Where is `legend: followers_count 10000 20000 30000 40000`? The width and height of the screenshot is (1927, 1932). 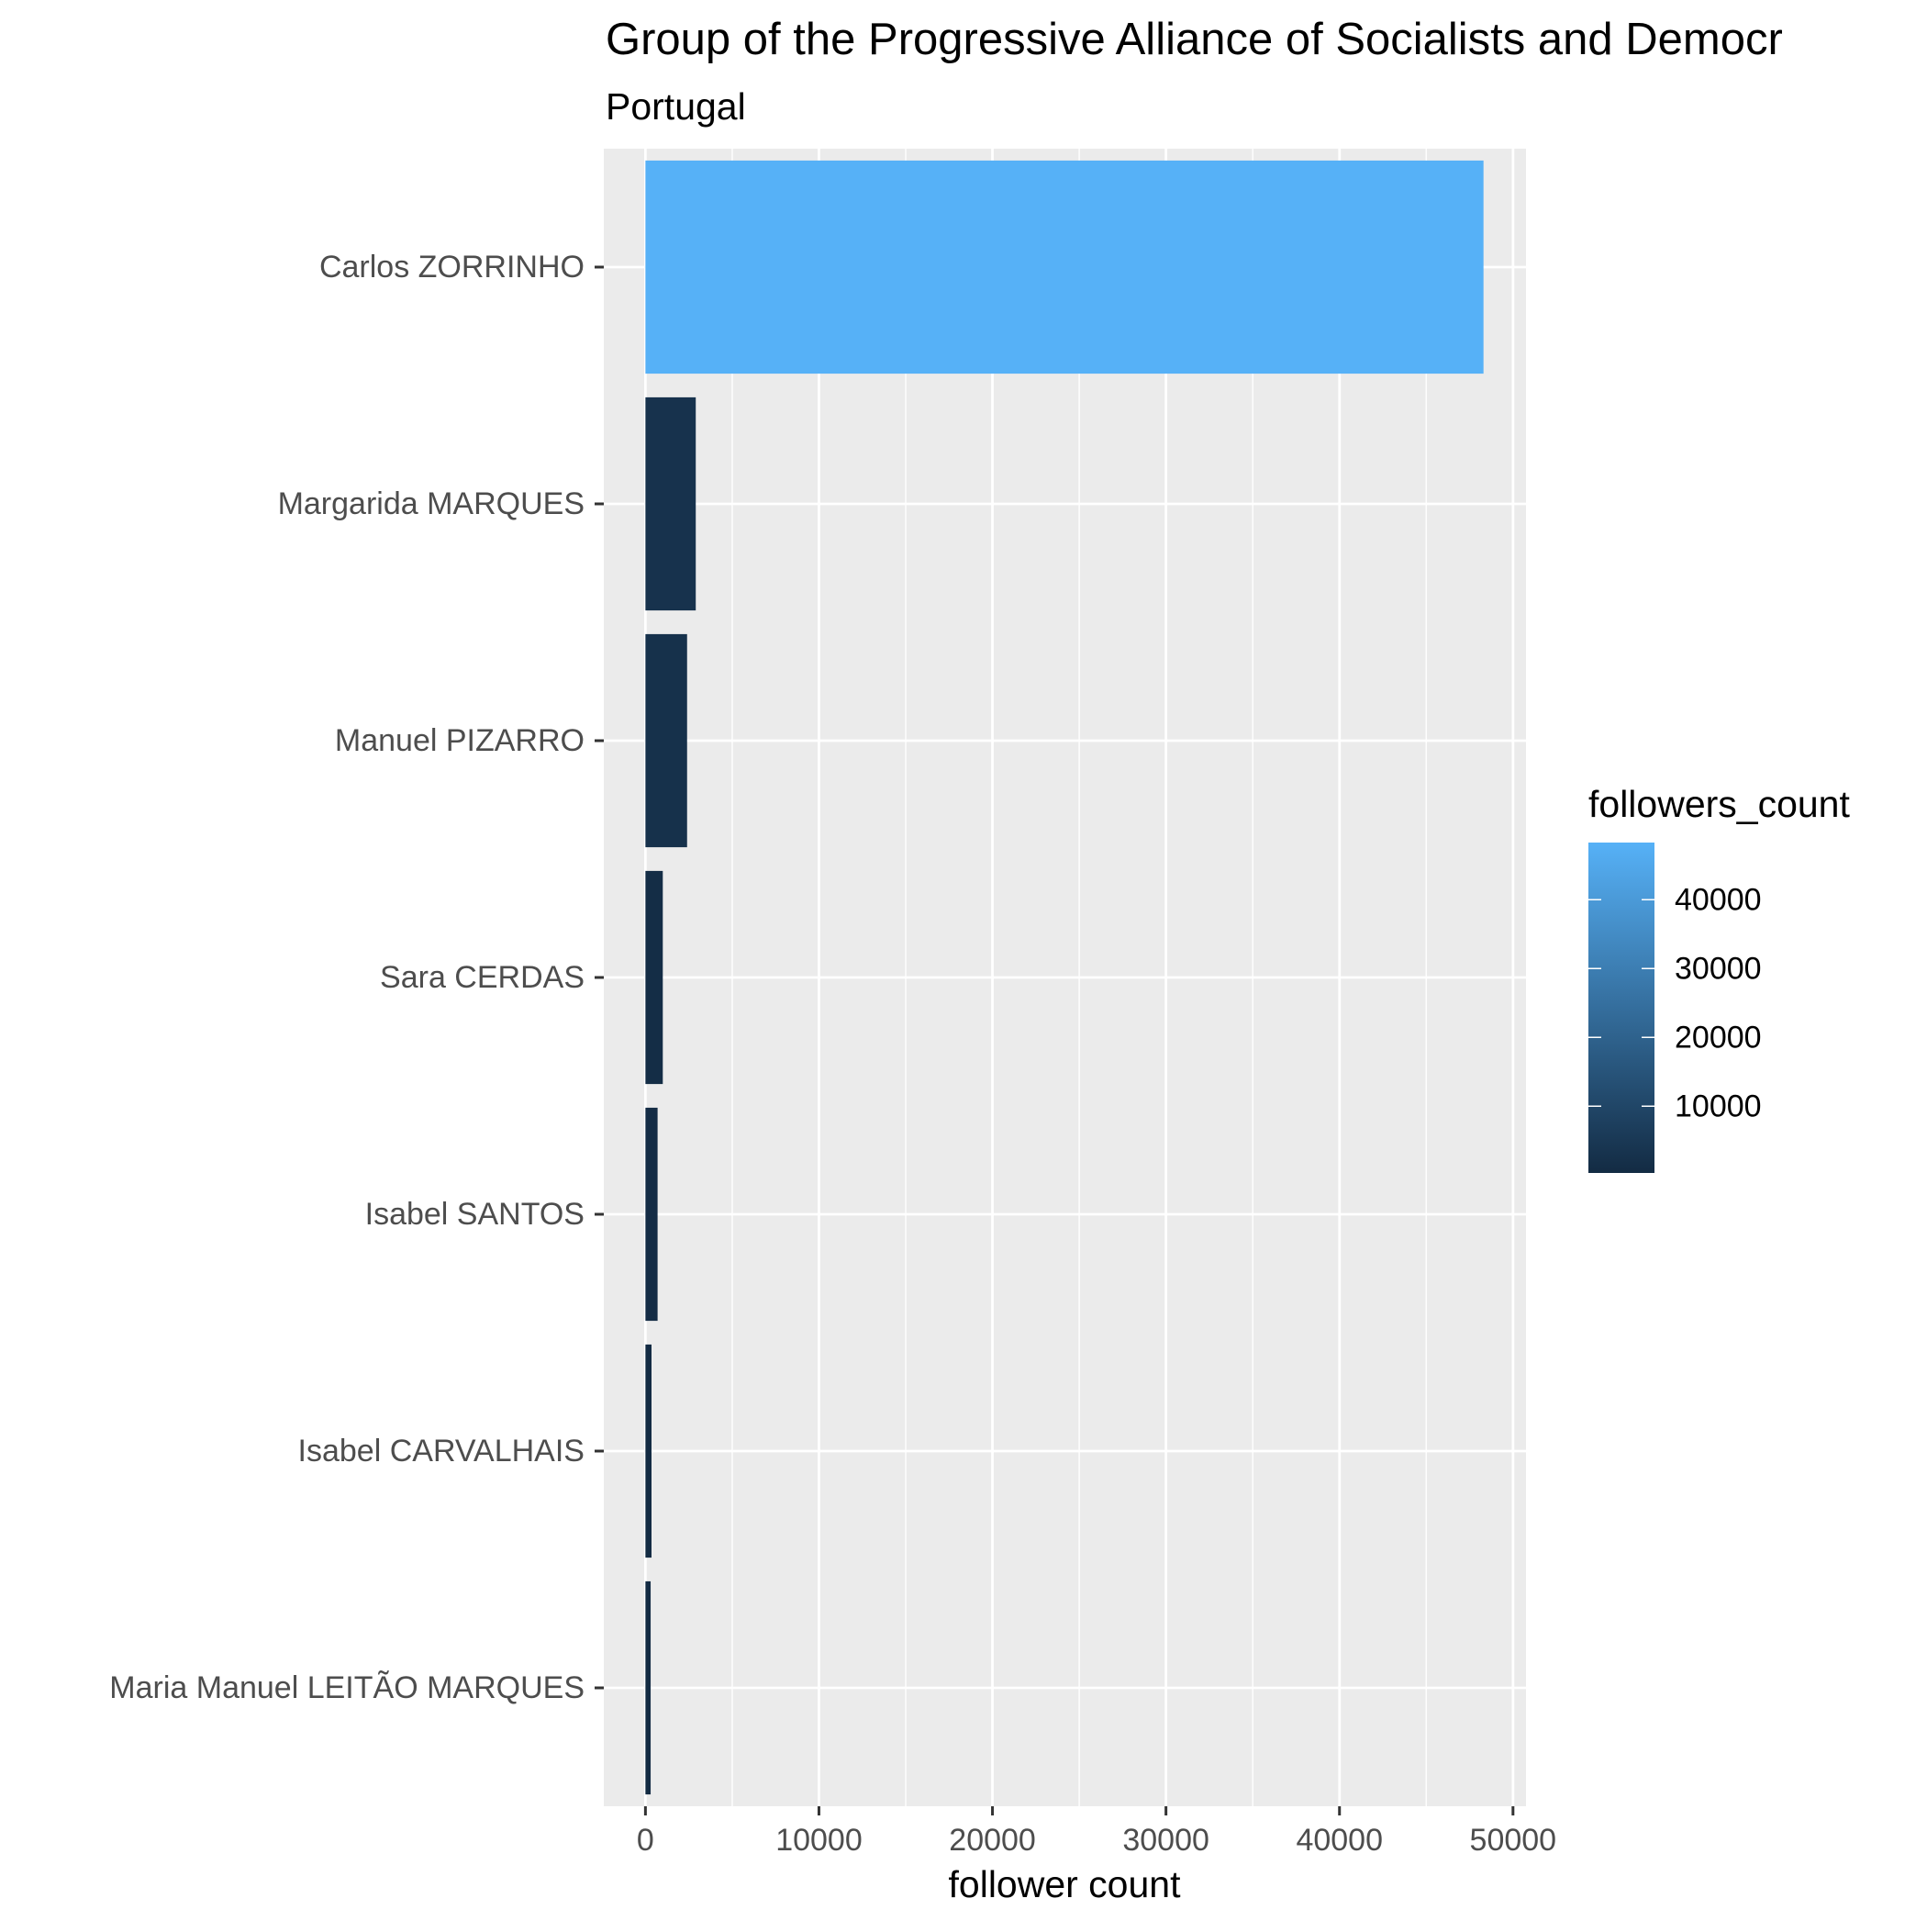 legend: followers_count 10000 20000 30000 40000 is located at coordinates (1719, 978).